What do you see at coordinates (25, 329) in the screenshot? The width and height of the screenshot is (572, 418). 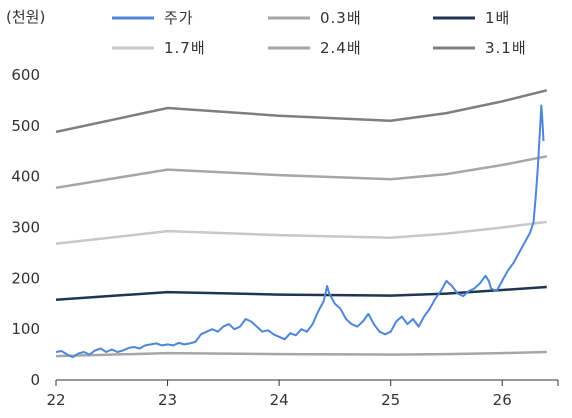 I see `y-tick-label: 100` at bounding box center [25, 329].